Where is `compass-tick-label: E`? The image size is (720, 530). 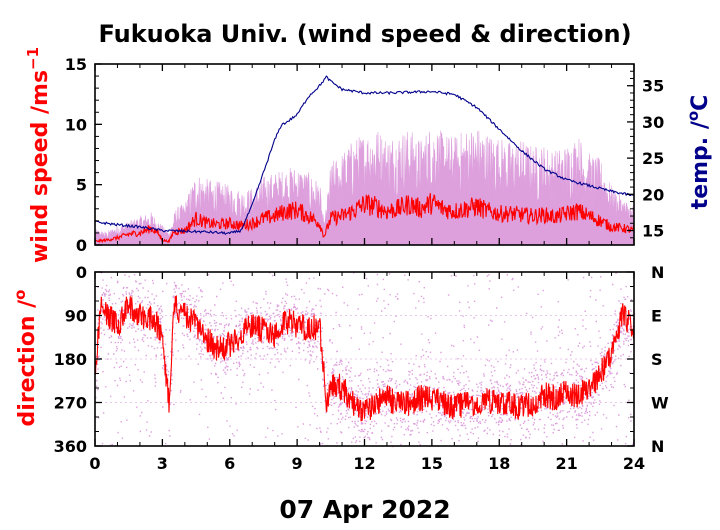
compass-tick-label: E is located at coordinates (656, 316).